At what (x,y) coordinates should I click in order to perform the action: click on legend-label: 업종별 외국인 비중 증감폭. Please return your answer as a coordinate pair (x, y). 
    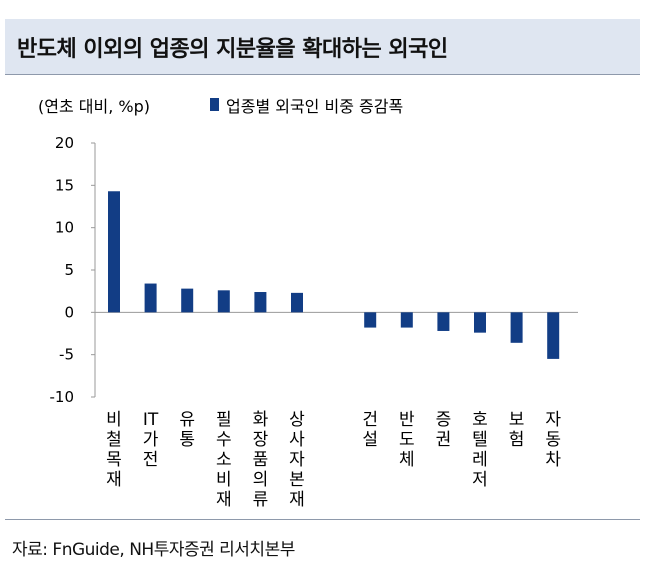
    Looking at the image, I should click on (314, 106).